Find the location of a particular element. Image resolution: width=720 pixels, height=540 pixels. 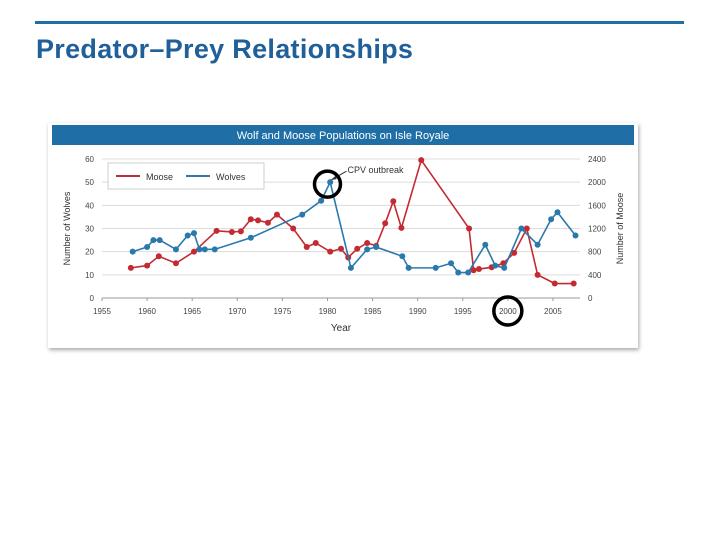

y-left-tick-label: 30 is located at coordinates (89, 229).